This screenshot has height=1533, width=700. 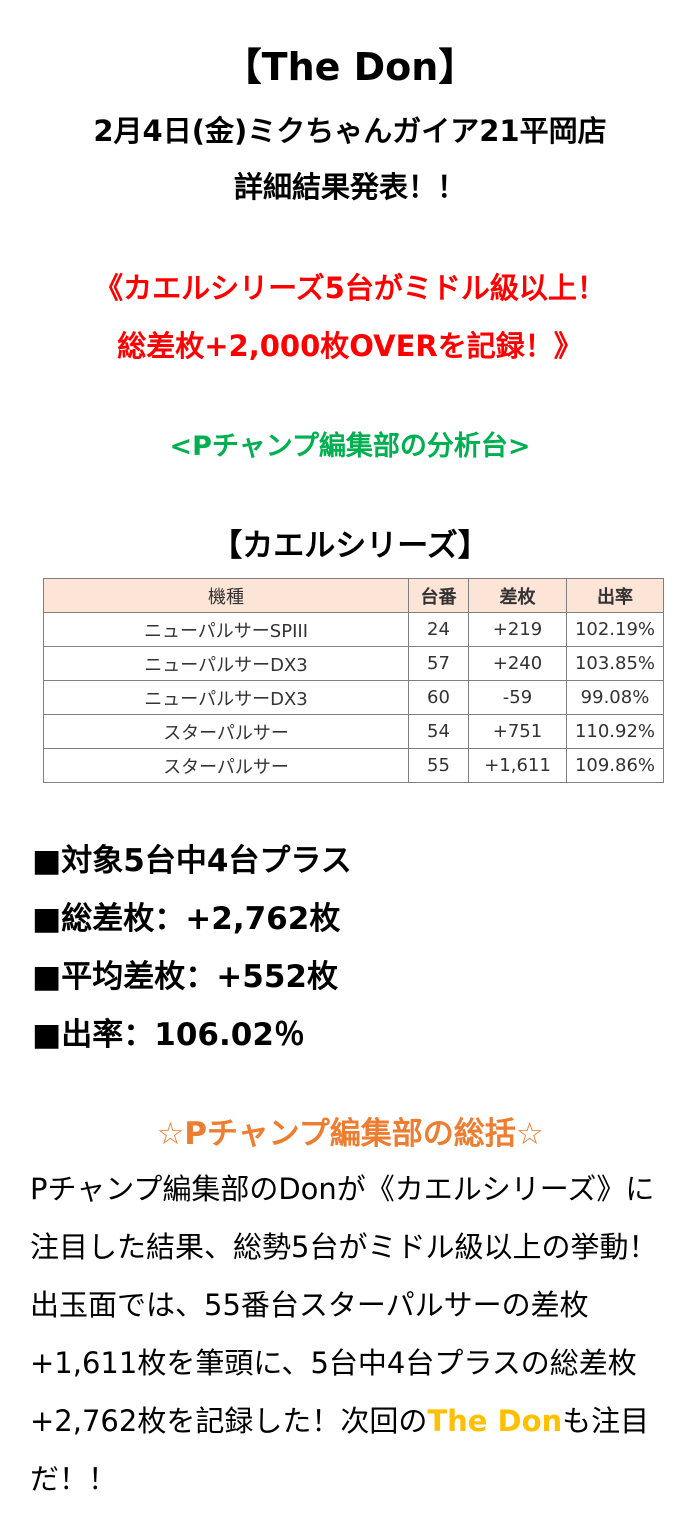 I want to click on summary-line: ■出率：106.02％, so click(x=168, y=1035).